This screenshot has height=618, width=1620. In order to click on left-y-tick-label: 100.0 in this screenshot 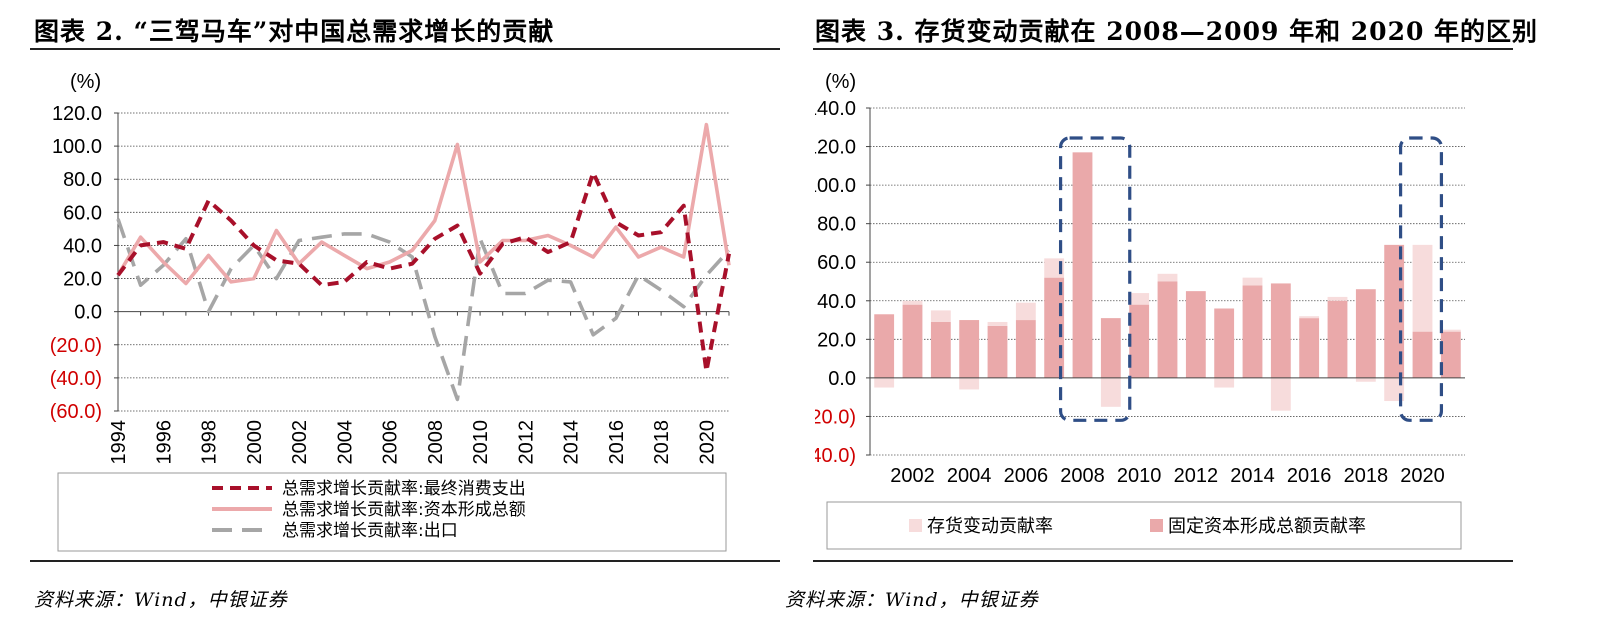, I will do `click(77, 147)`.